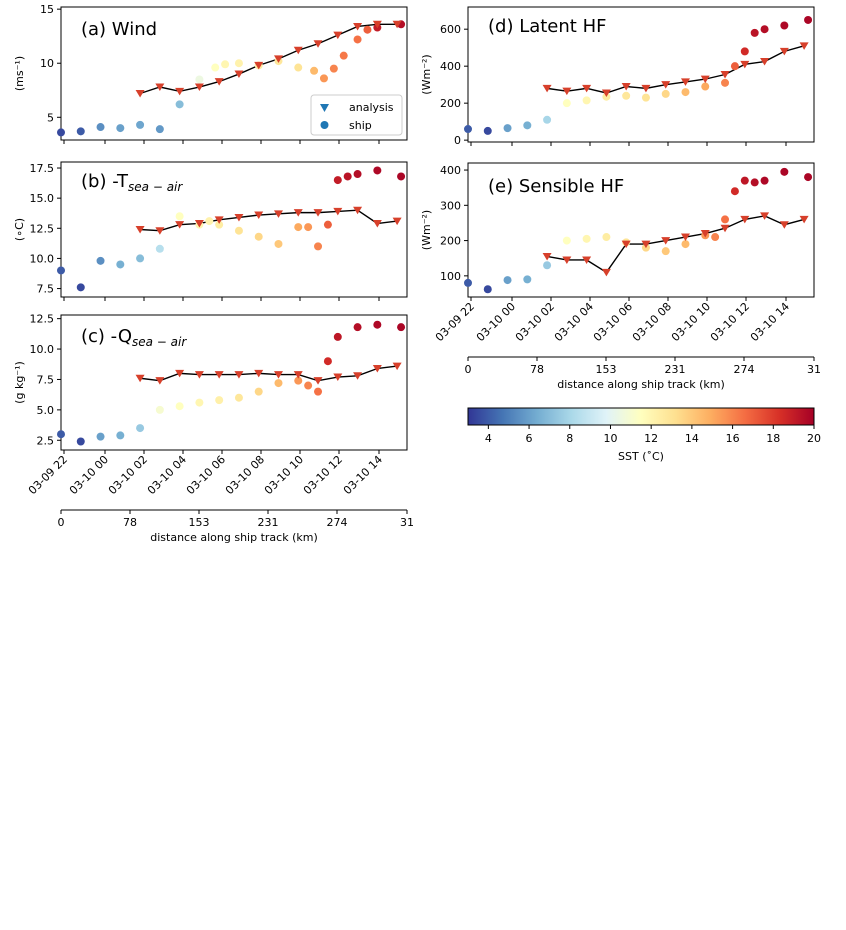 The image size is (846, 930). I want to click on axes-frame, so click(234, 229).